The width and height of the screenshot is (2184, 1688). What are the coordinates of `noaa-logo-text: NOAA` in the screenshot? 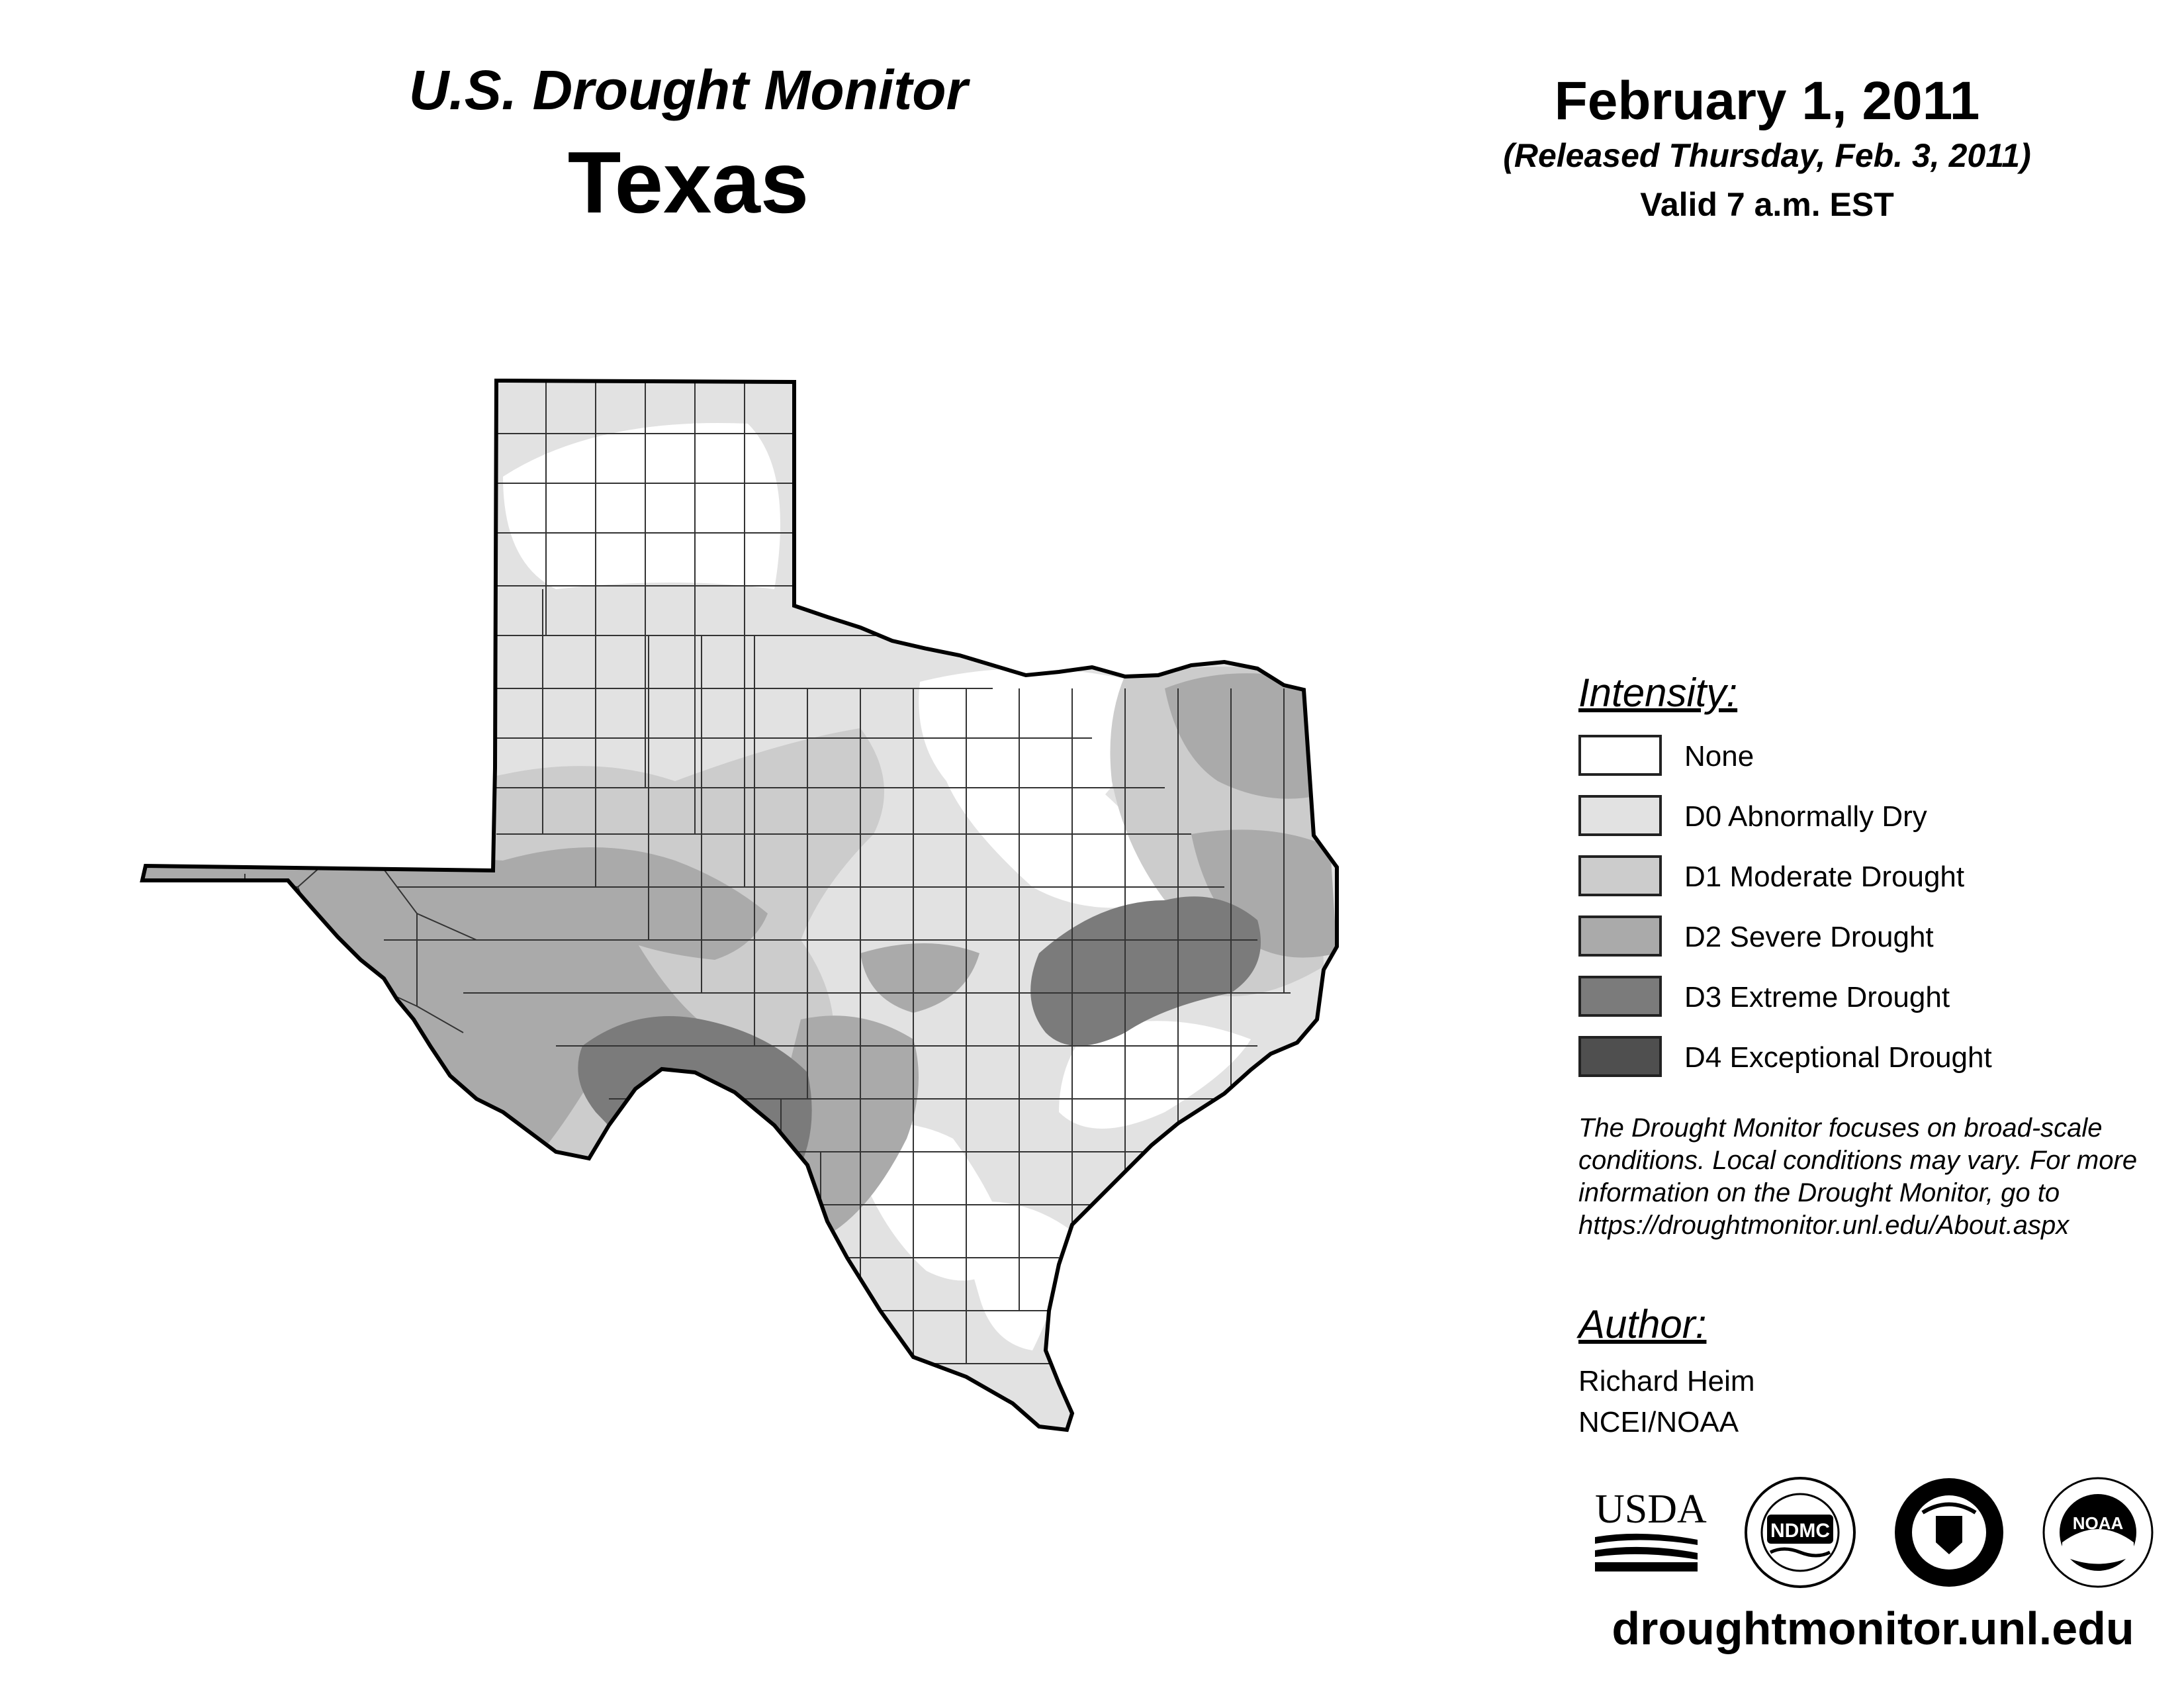 It's located at (2098, 1523).